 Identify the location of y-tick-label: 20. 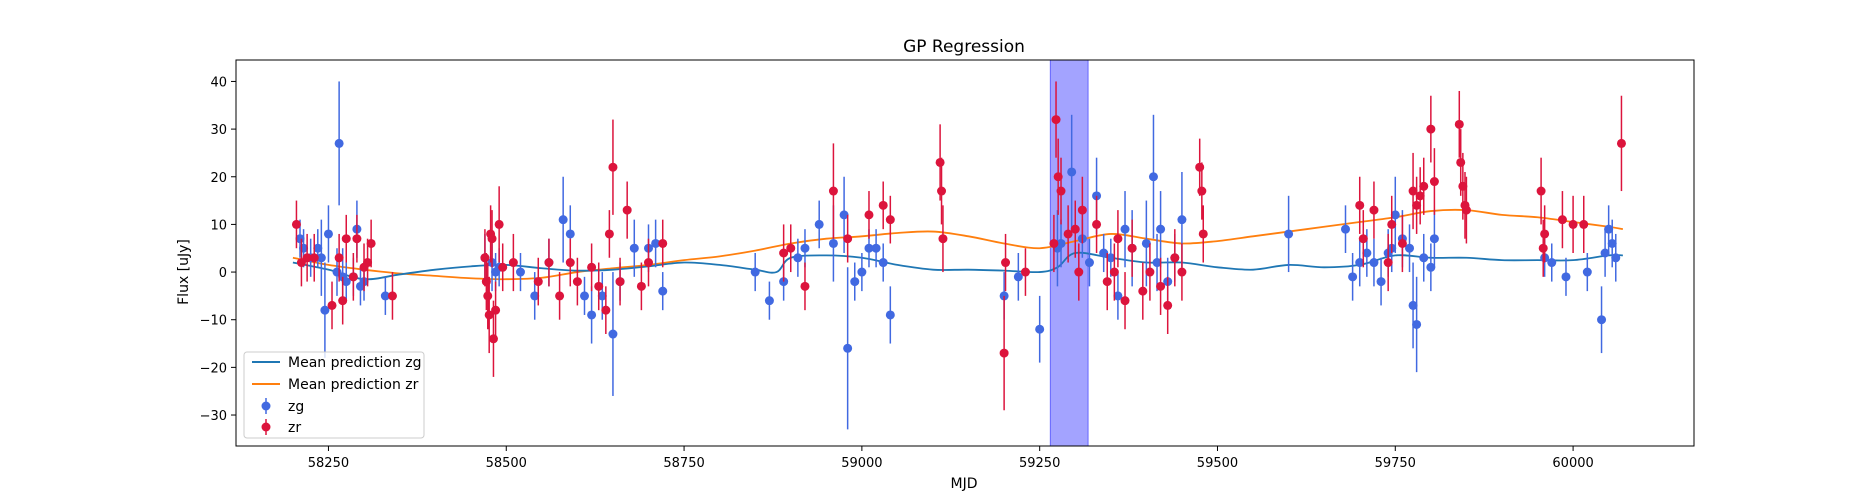
(218, 178).